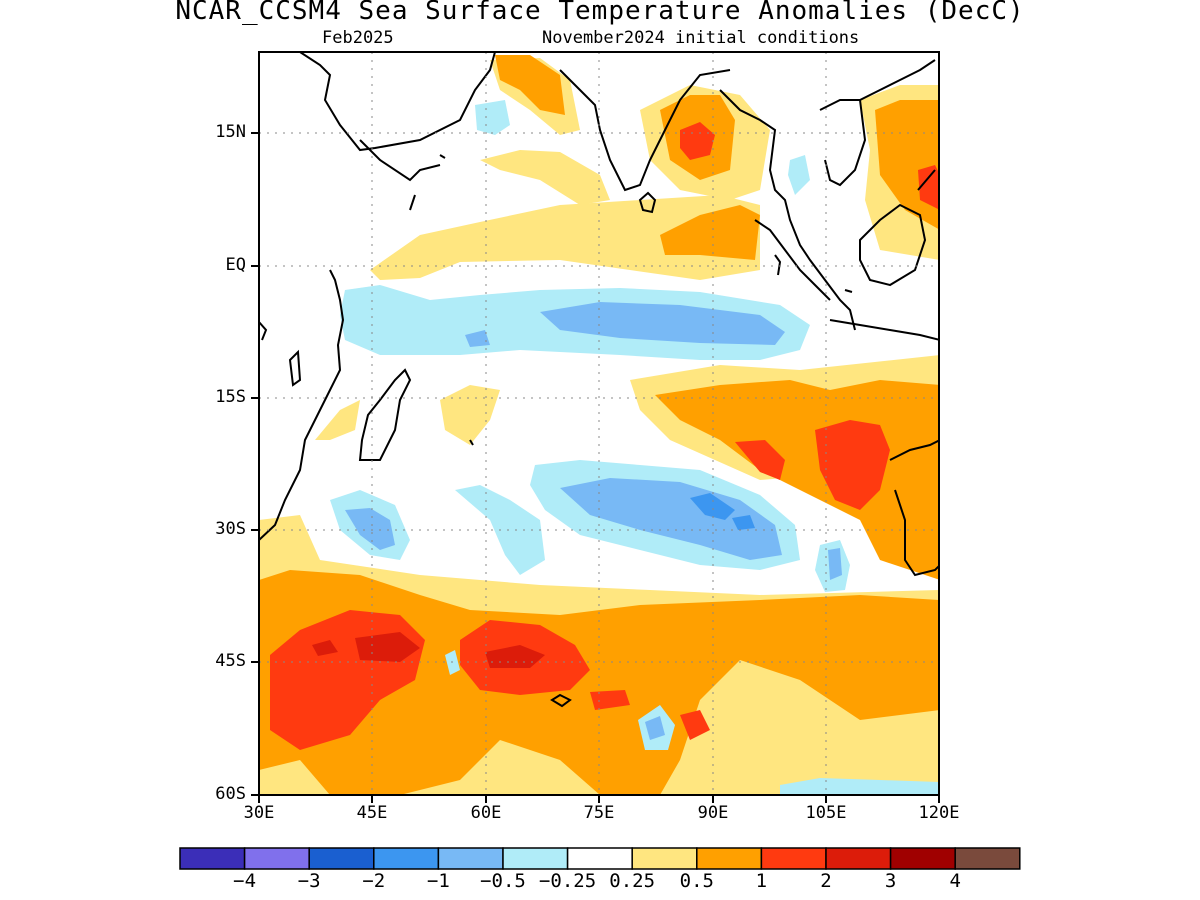  Describe the element at coordinates (722, 511) in the screenshot. I see `anomaly-band-neg1` at that location.